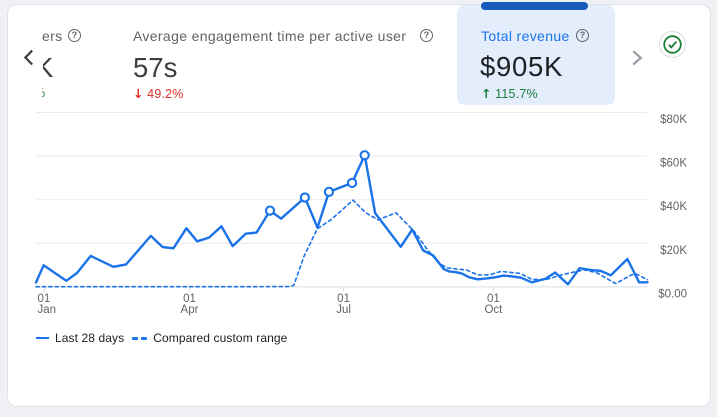 This screenshot has height=417, width=717. Describe the element at coordinates (138, 93) in the screenshot. I see `arrow-down-icon: ↓` at that location.